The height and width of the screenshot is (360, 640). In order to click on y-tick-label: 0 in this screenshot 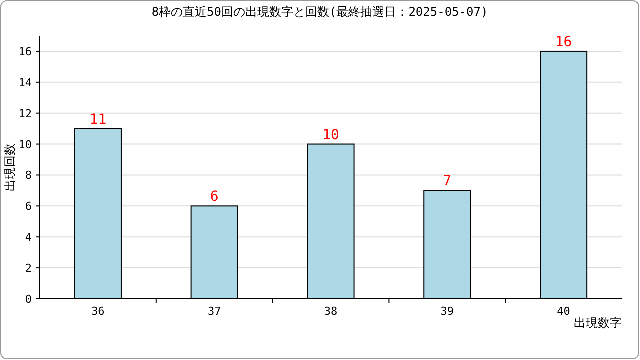, I will do `click(28, 299)`.